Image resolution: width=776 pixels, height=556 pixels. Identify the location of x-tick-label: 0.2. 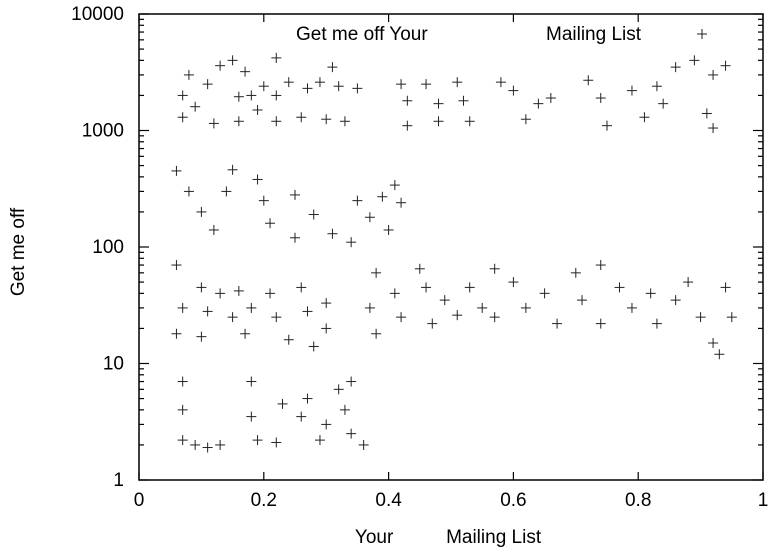
(264, 500).